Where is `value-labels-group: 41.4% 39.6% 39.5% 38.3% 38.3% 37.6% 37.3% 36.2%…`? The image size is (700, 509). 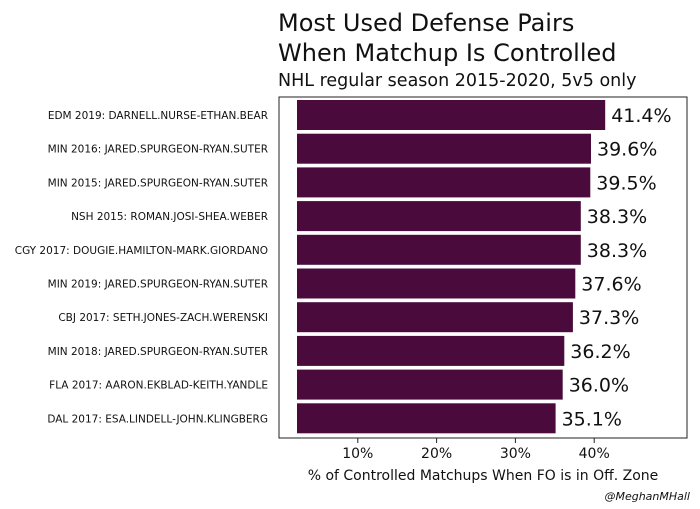 value-labels-group: 41.4% 39.6% 39.5% 38.3% 38.3% 37.6% 37.3% 36.2%… is located at coordinates (617, 267).